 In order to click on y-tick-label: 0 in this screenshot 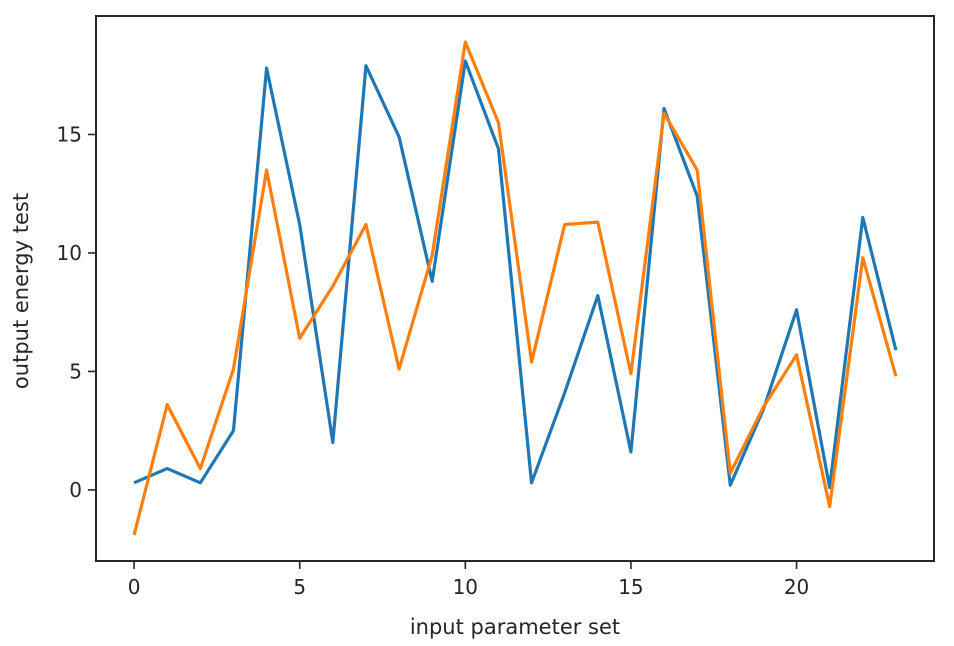, I will do `click(75, 490)`.